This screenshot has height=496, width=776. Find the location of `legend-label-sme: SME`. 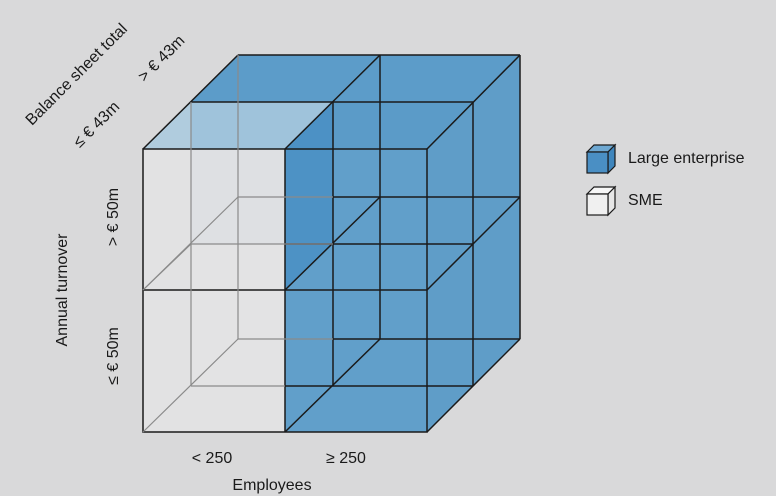

legend-label-sme: SME is located at coordinates (645, 200).